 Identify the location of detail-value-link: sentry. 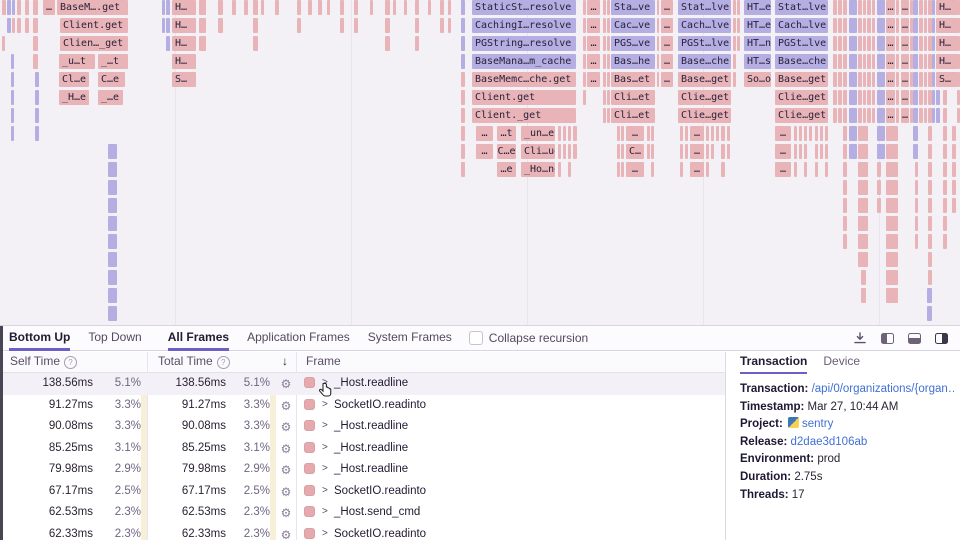
(817, 424).